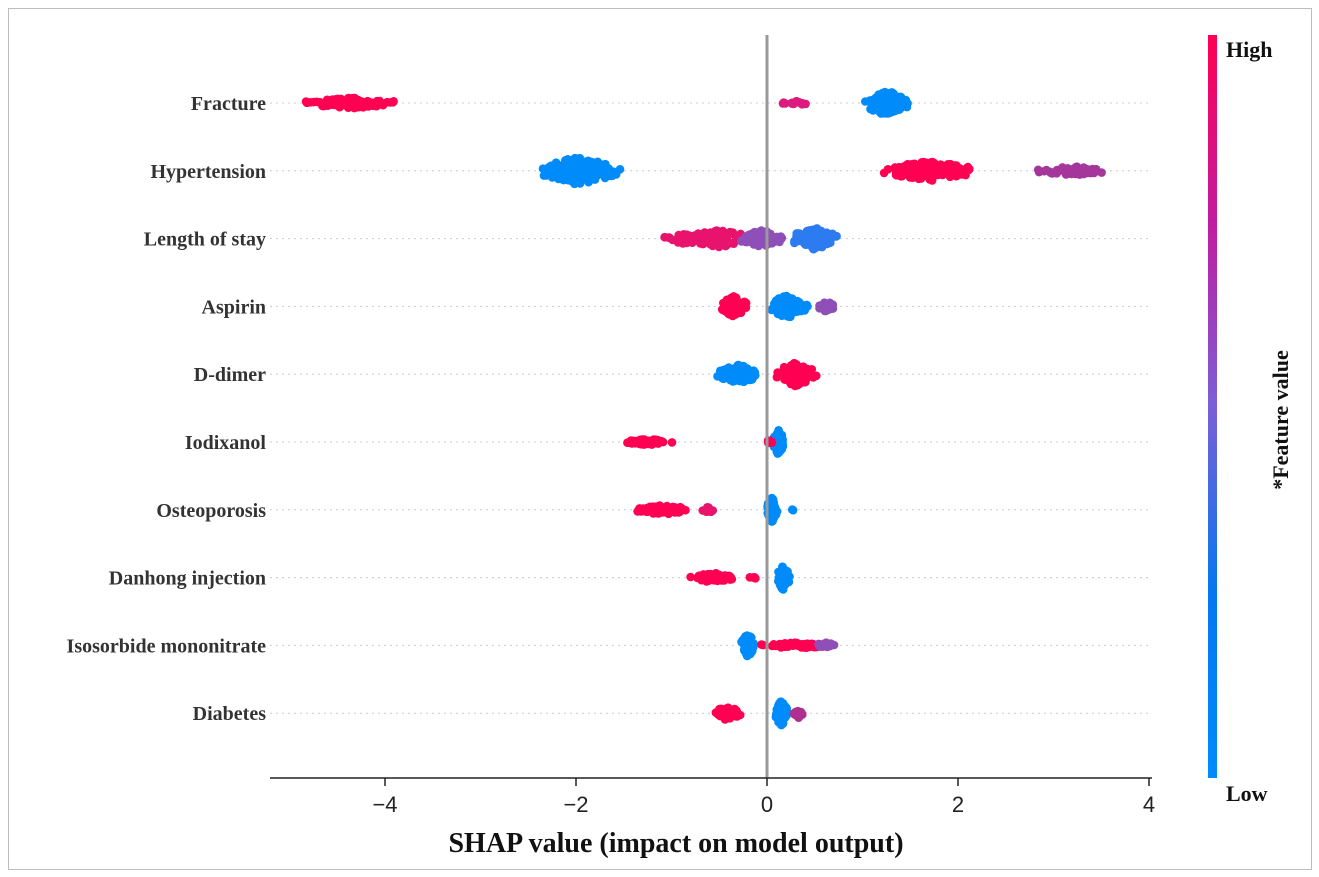 This screenshot has height=877, width=1319. Describe the element at coordinates (211, 511) in the screenshot. I see `feature-label: Osteoporosis` at that location.